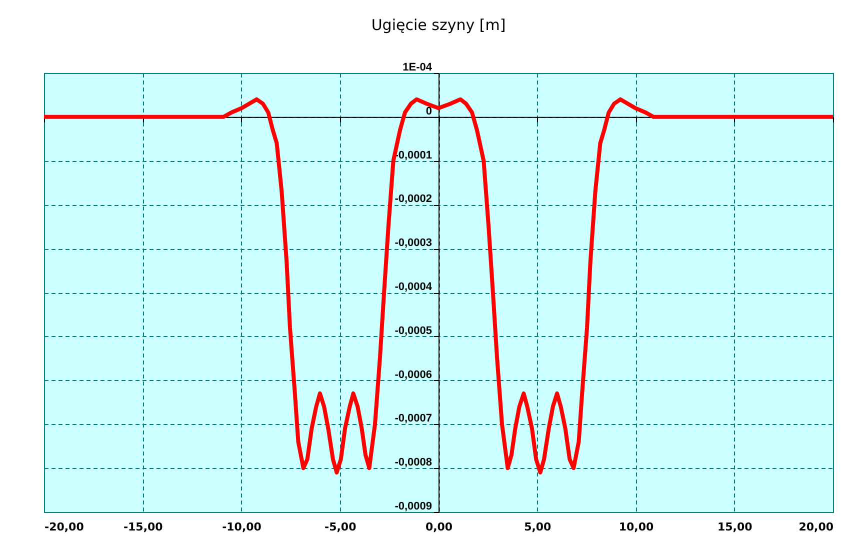 The height and width of the screenshot is (545, 865). What do you see at coordinates (417, 68) in the screenshot?
I see `y-tick-label: 1E-04` at bounding box center [417, 68].